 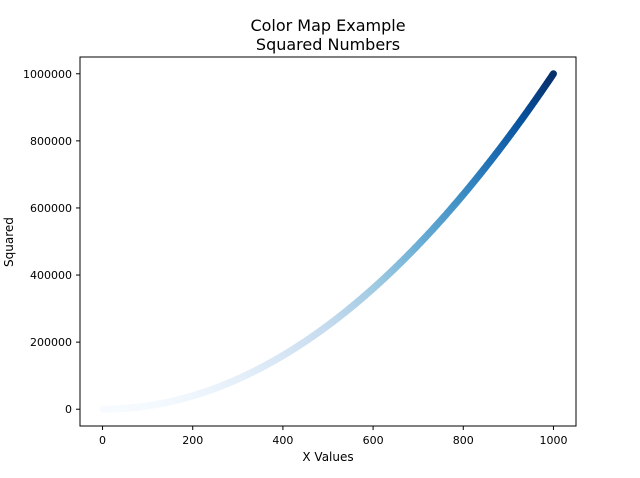 What do you see at coordinates (328, 44) in the screenshot?
I see `chart-subtitle: Squared Numbers` at bounding box center [328, 44].